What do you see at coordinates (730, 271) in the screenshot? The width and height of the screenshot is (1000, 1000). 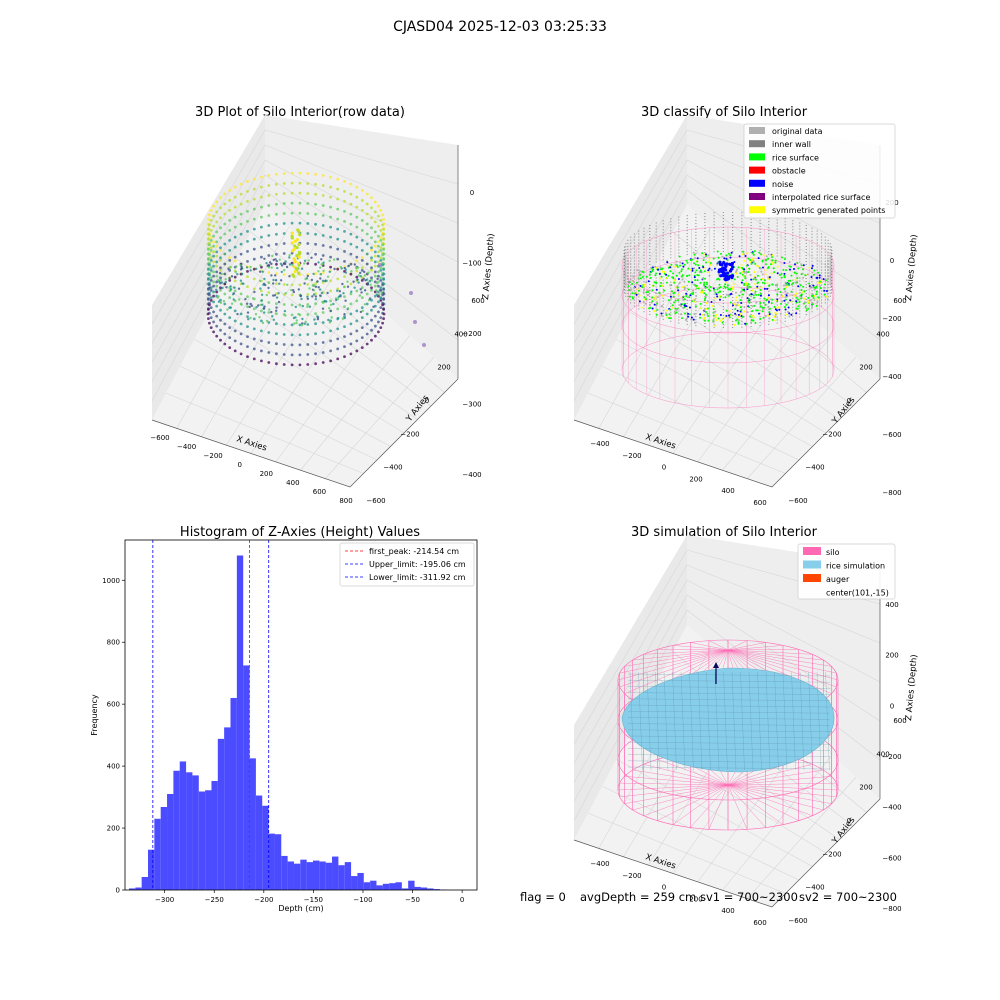 I see `noise-point` at bounding box center [730, 271].